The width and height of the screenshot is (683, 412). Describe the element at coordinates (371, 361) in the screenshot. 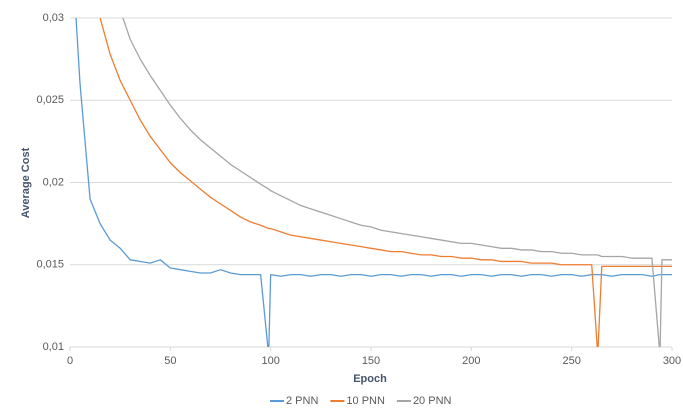

I see `x-tick-label: 150` at that location.